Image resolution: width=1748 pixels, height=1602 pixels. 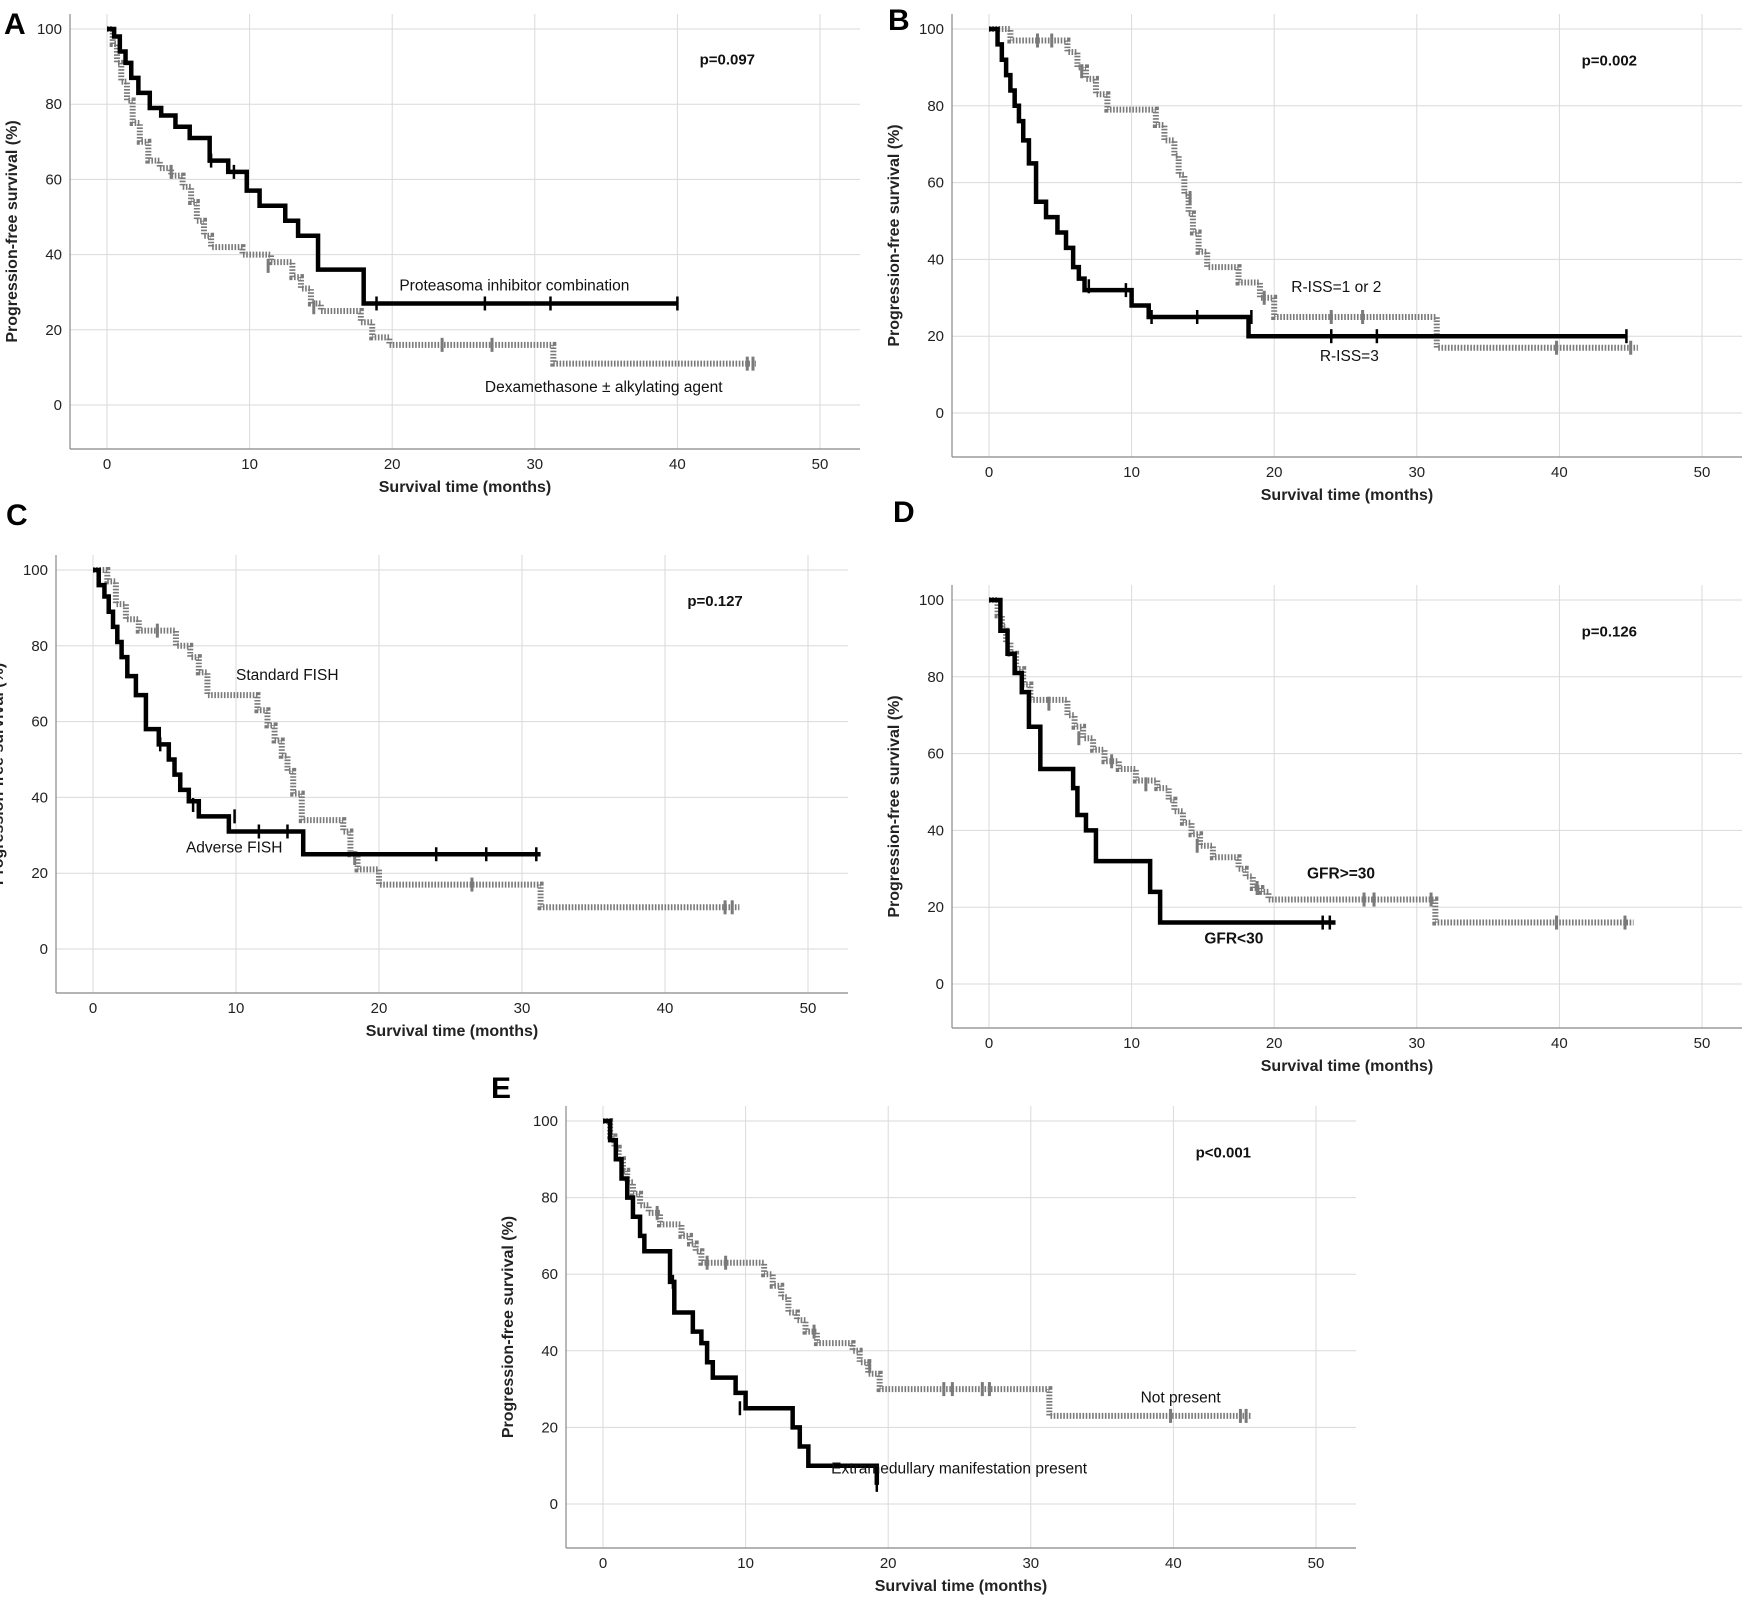 I want to click on curve-label: Adverse FISH, so click(x=234, y=847).